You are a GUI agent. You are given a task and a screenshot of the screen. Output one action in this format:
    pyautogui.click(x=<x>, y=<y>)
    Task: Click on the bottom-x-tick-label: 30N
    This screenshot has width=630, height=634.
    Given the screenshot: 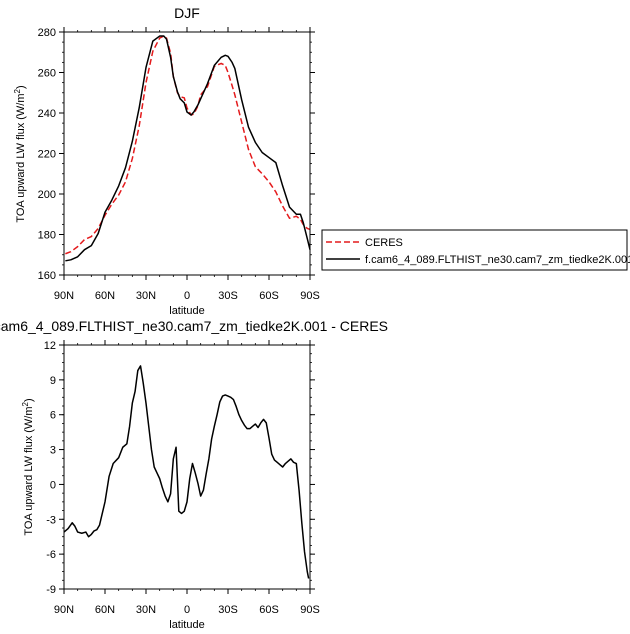 What is the action you would take?
    pyautogui.click(x=146, y=610)
    